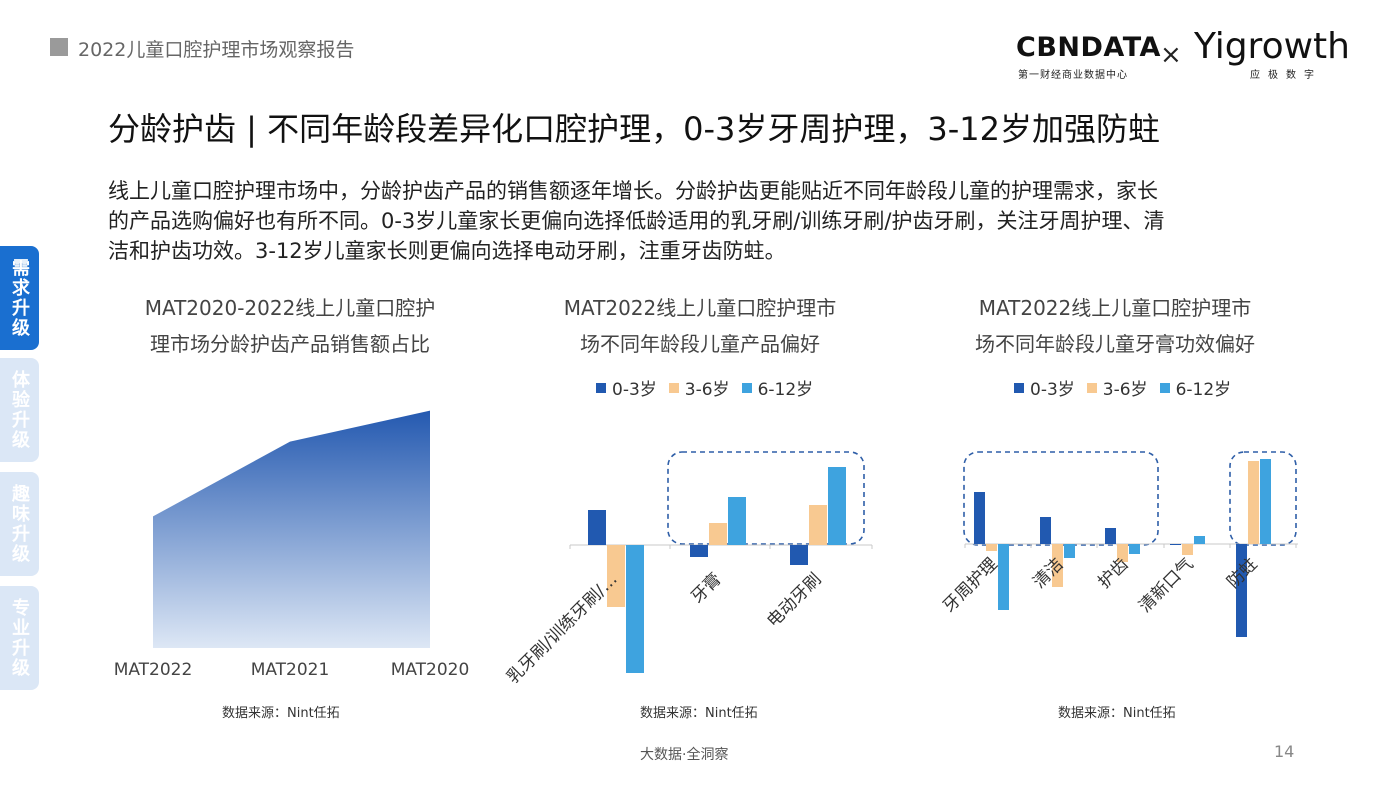  What do you see at coordinates (684, 755) in the screenshot?
I see `footer-slogan: 大数据·全洞察` at bounding box center [684, 755].